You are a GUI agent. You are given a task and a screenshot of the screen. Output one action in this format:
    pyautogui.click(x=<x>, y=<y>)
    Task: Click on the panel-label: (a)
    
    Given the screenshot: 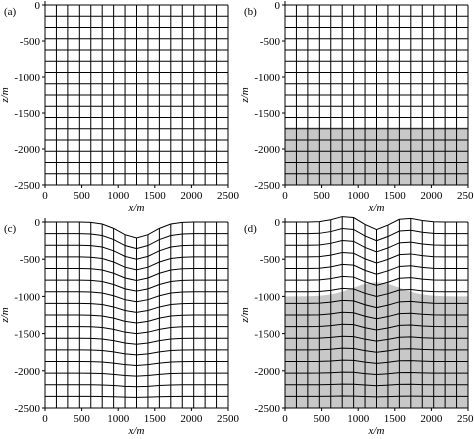 What is the action you would take?
    pyautogui.click(x=10, y=12)
    